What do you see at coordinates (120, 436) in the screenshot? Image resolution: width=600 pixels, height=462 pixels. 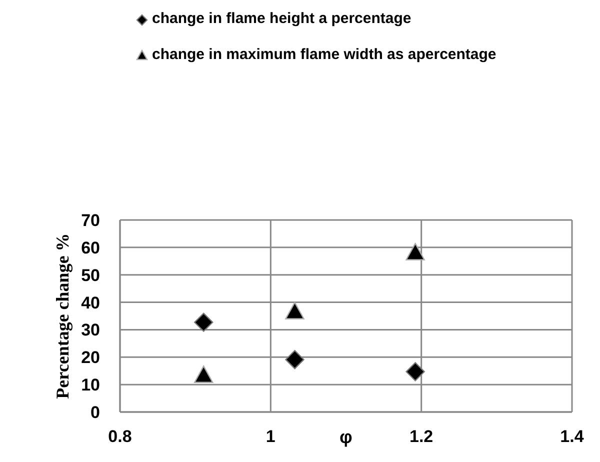 I see `x-tick-label: 0.8` at bounding box center [120, 436].